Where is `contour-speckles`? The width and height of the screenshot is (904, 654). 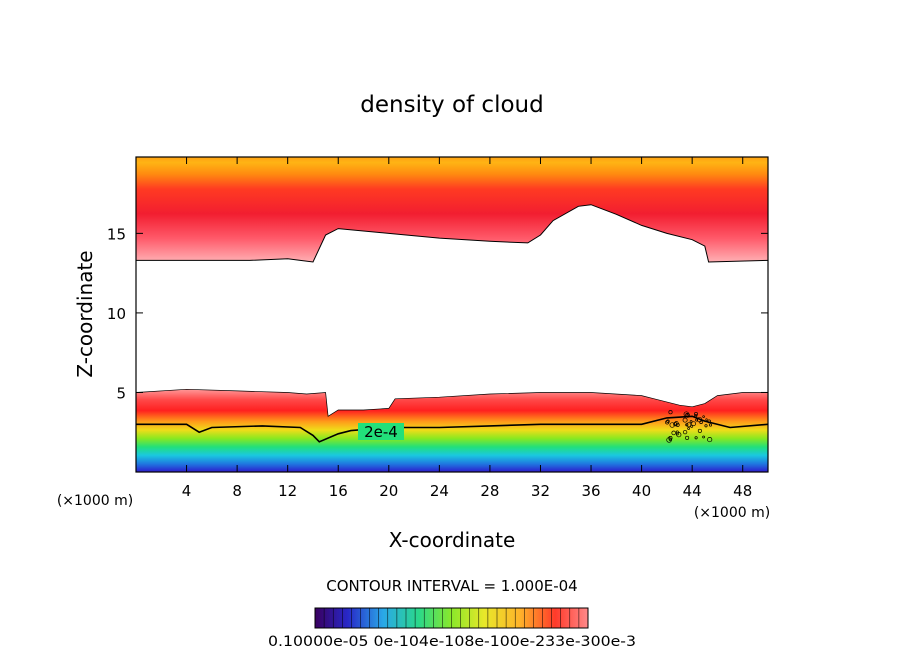 contour-speckles is located at coordinates (689, 426).